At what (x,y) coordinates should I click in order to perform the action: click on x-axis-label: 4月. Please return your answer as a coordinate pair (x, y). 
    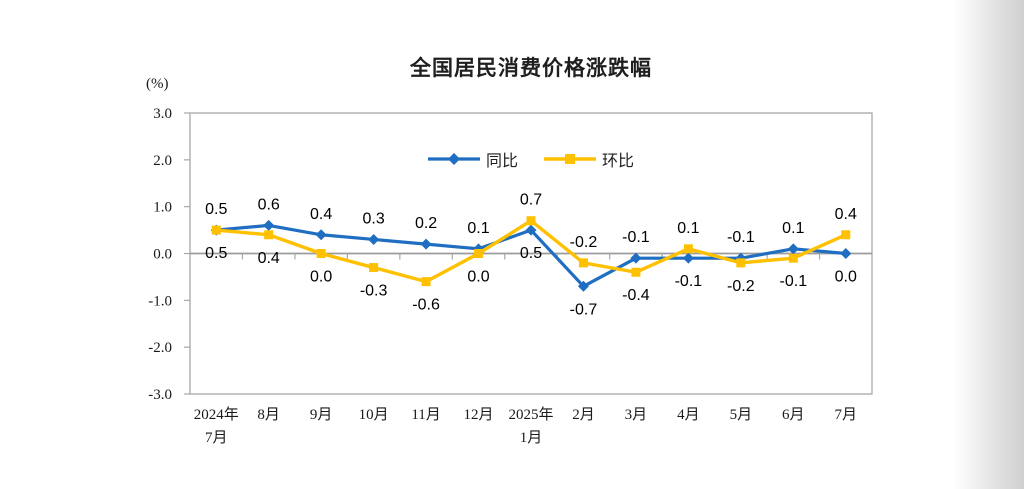
    Looking at the image, I should click on (688, 415).